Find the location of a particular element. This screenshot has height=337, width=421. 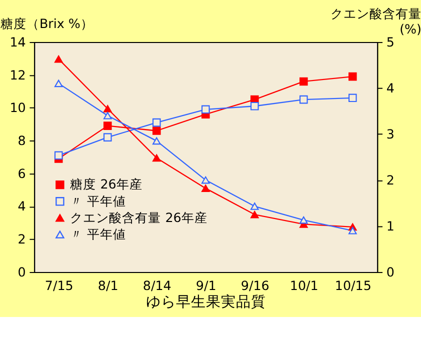

y-tick-label: 10 is located at coordinates (18, 108).